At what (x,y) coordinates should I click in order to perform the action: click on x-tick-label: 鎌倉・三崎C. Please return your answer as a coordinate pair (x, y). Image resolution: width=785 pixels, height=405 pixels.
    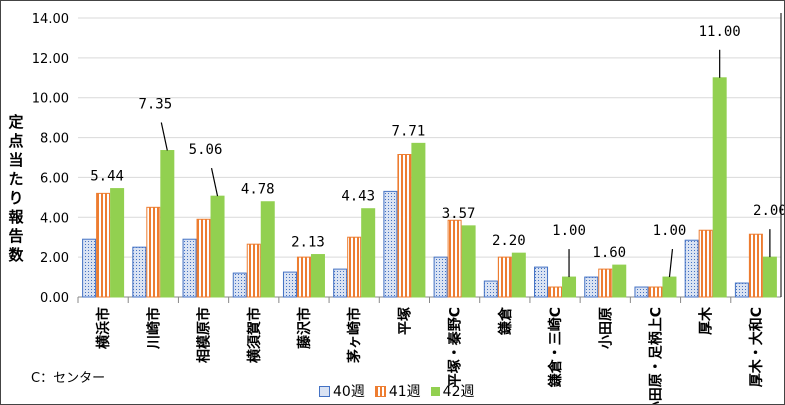
    Looking at the image, I should click on (555, 347).